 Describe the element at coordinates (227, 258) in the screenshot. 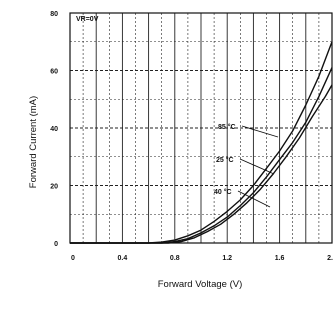

I see `x-tick-label: 1.2` at that location.